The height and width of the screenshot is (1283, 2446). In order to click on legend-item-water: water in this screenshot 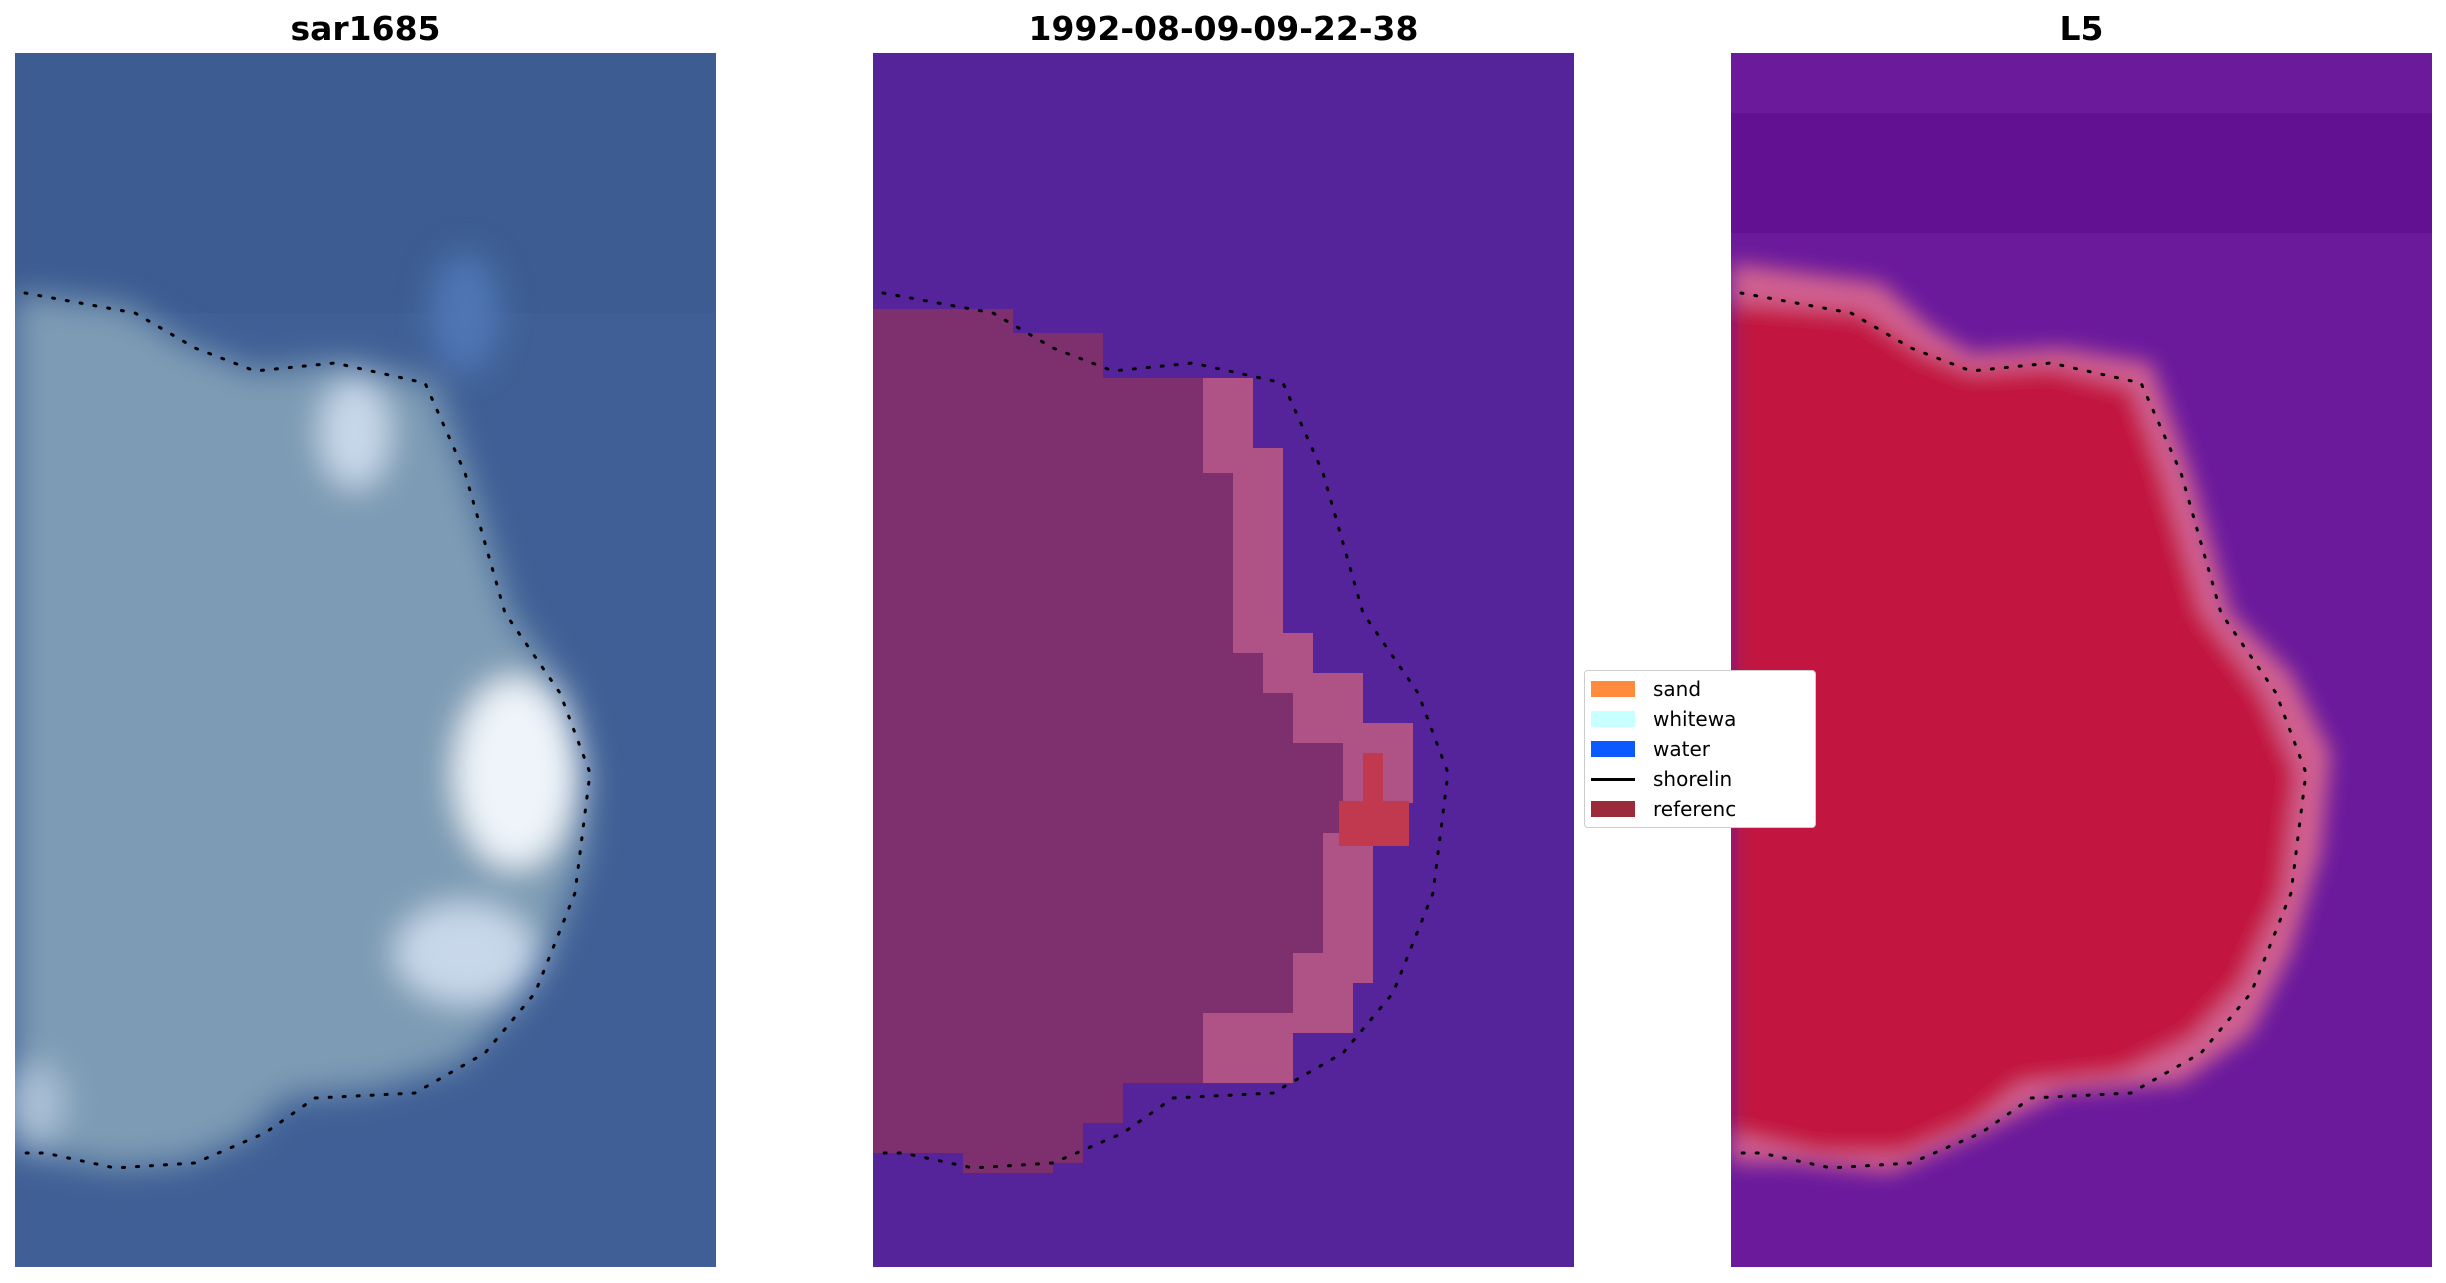, I will do `click(1650, 749)`.